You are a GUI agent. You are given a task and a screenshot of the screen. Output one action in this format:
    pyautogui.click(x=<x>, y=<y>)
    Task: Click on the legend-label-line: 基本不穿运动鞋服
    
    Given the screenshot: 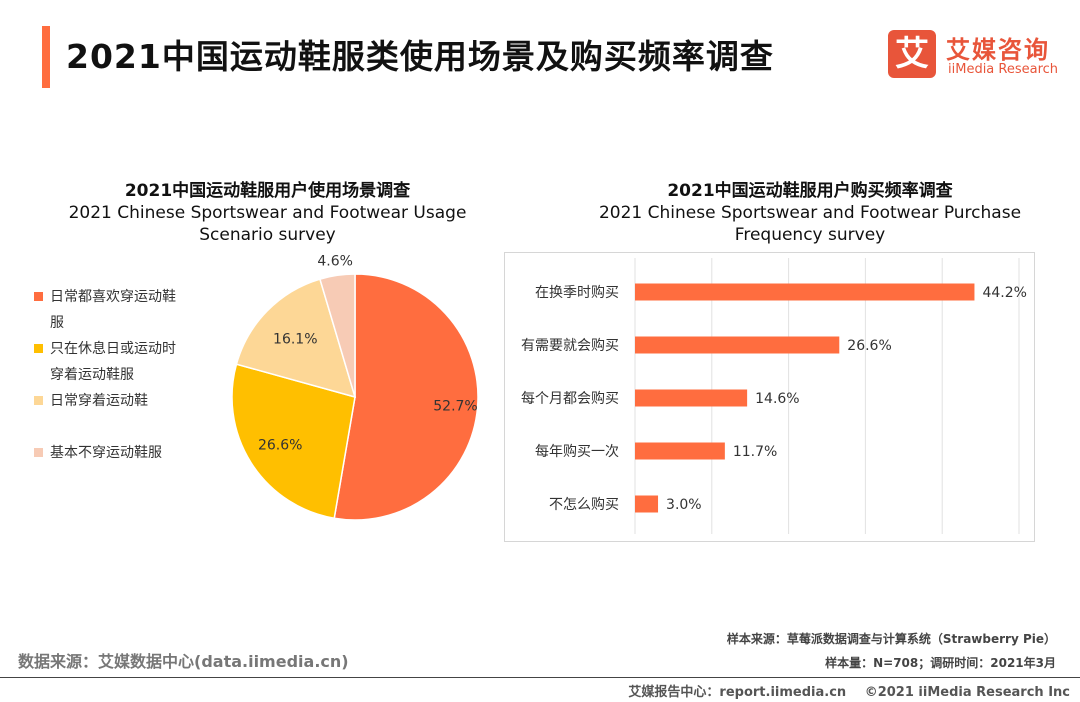 What is the action you would take?
    pyautogui.click(x=106, y=453)
    